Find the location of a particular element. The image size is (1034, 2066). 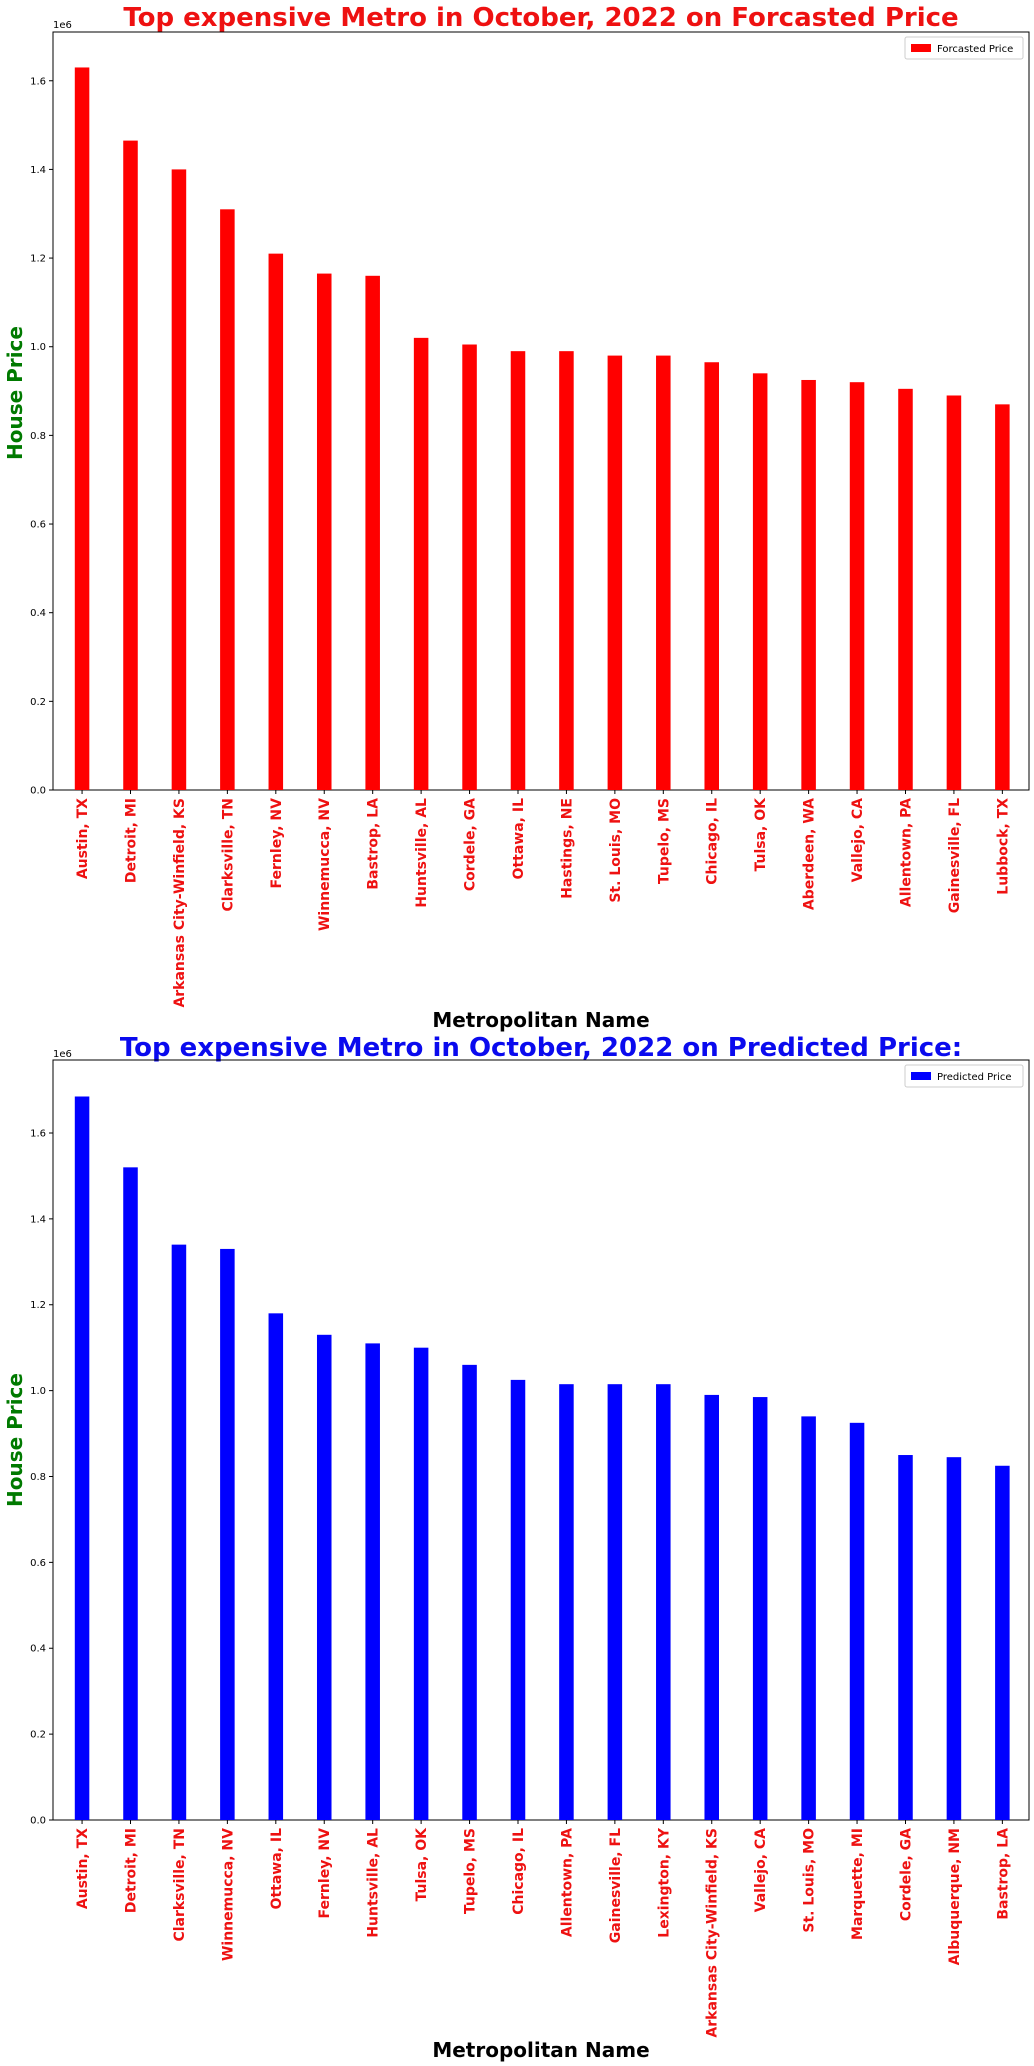

x-tick-label: Vallejo, CA is located at coordinates (858, 840).